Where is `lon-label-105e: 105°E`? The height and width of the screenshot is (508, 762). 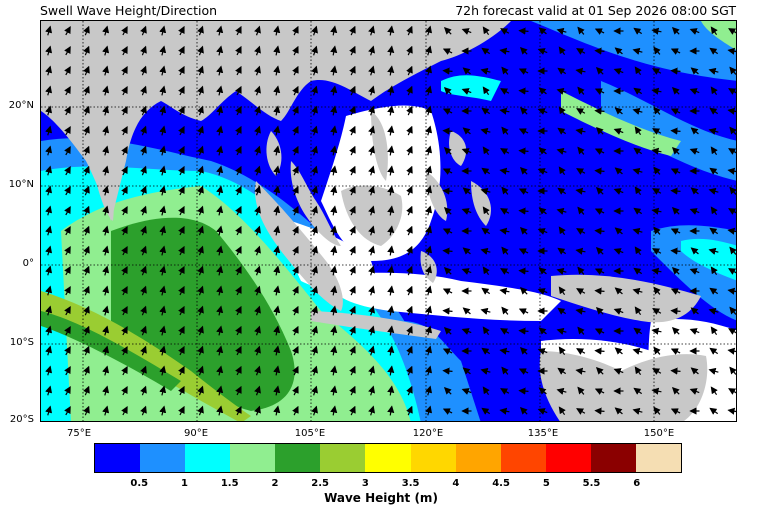 lon-label-105e: 105°E is located at coordinates (310, 433).